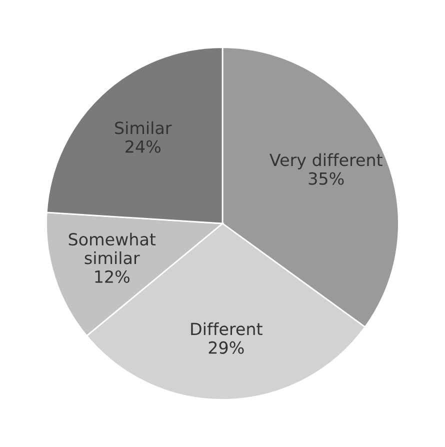  I want to click on slice-label: Somewhat similar, so click(112, 248).